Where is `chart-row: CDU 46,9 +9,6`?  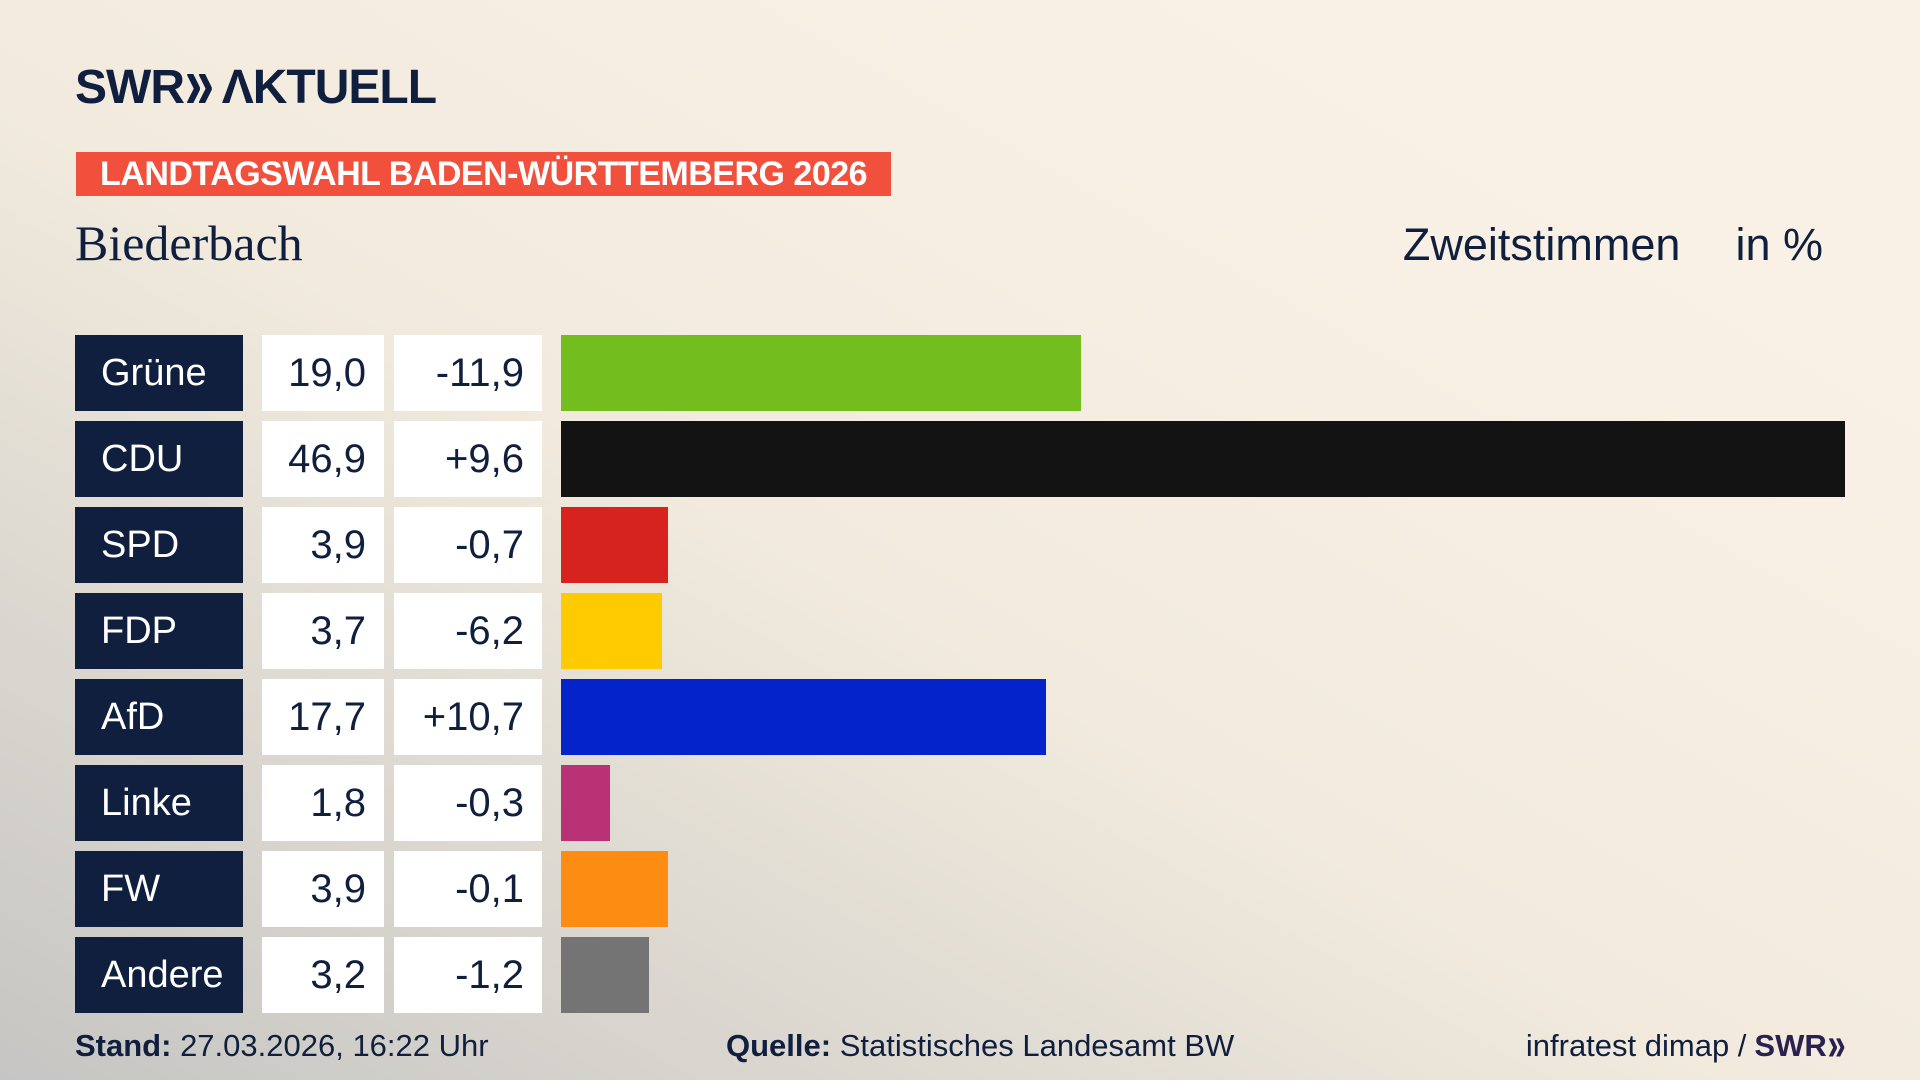 chart-row: CDU 46,9 +9,6 is located at coordinates (960, 459).